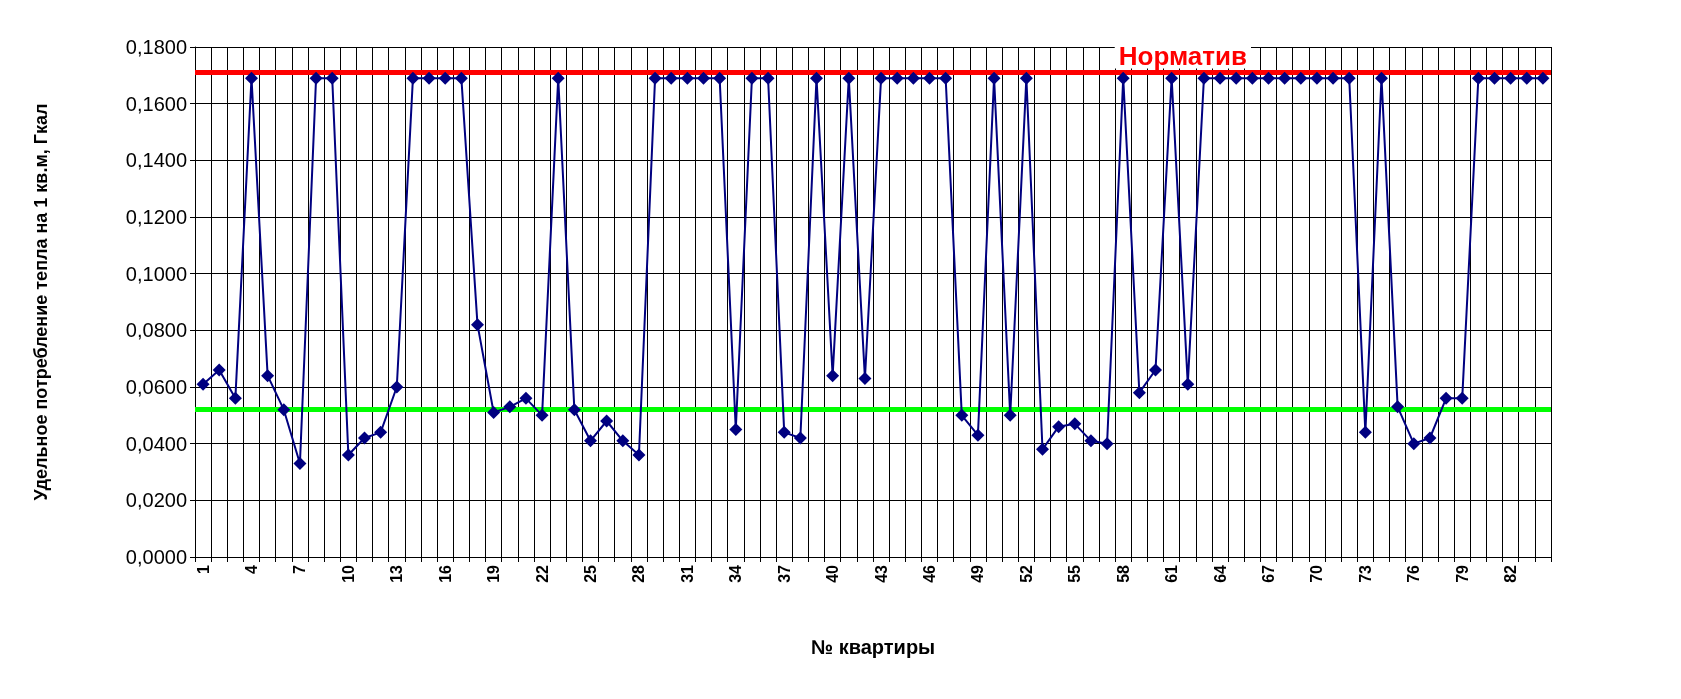 The width and height of the screenshot is (1681, 699). I want to click on x-tick-label: 82, so click(1511, 573).